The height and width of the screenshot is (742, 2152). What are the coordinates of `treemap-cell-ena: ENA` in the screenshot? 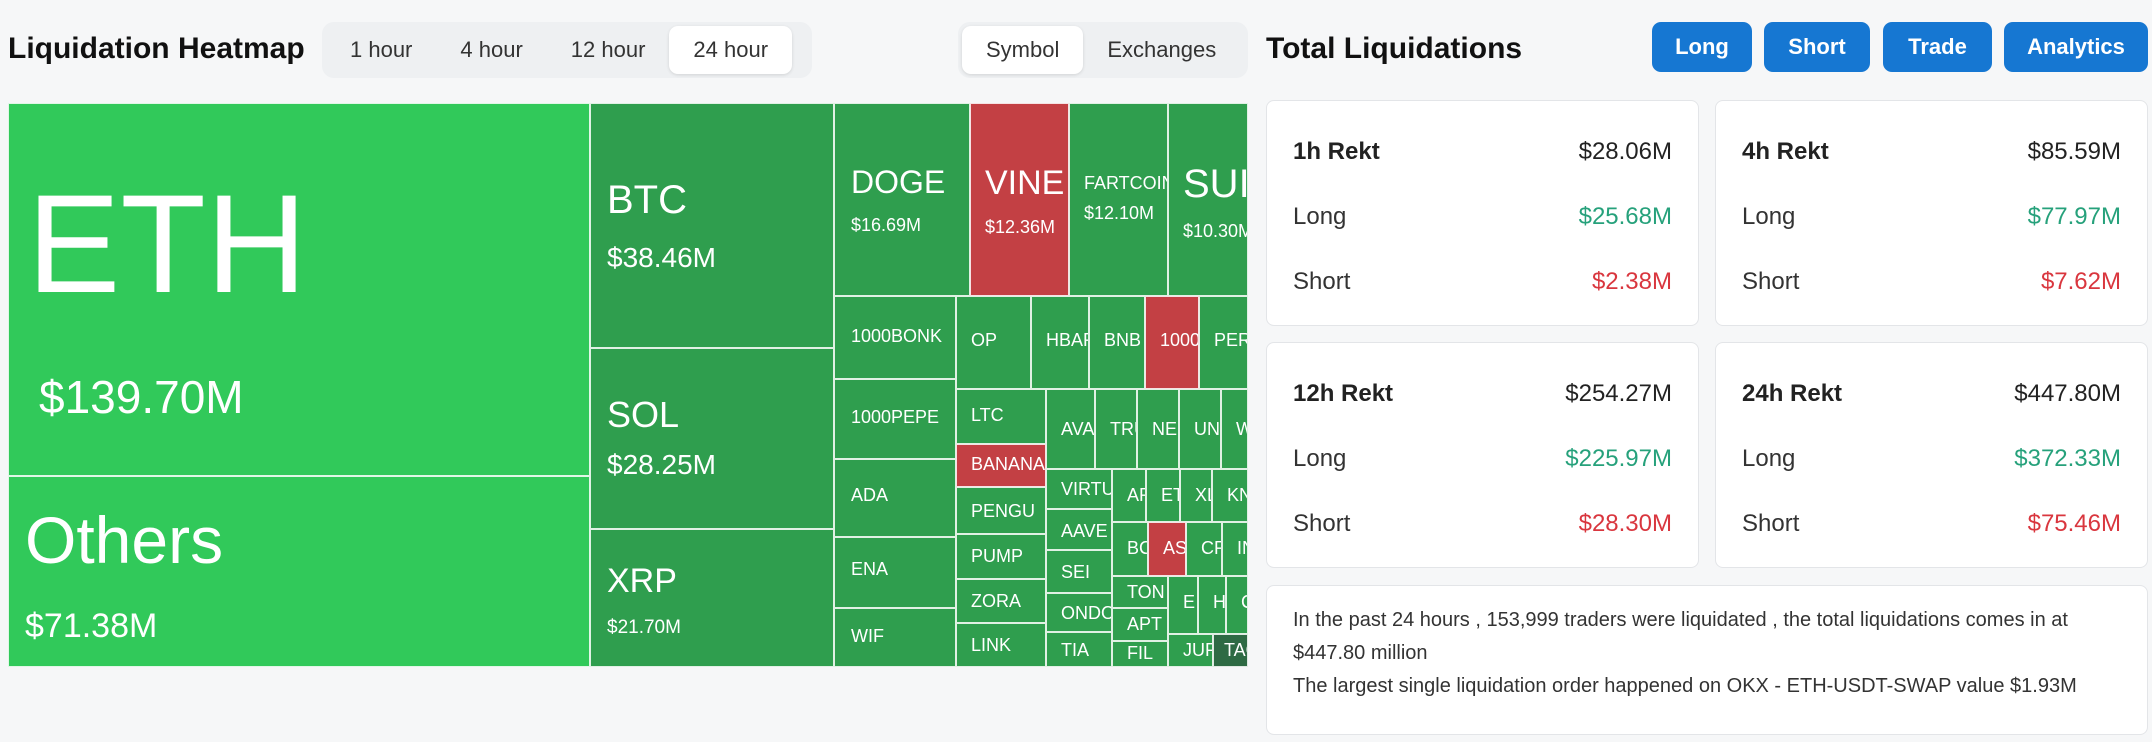 It's located at (895, 572).